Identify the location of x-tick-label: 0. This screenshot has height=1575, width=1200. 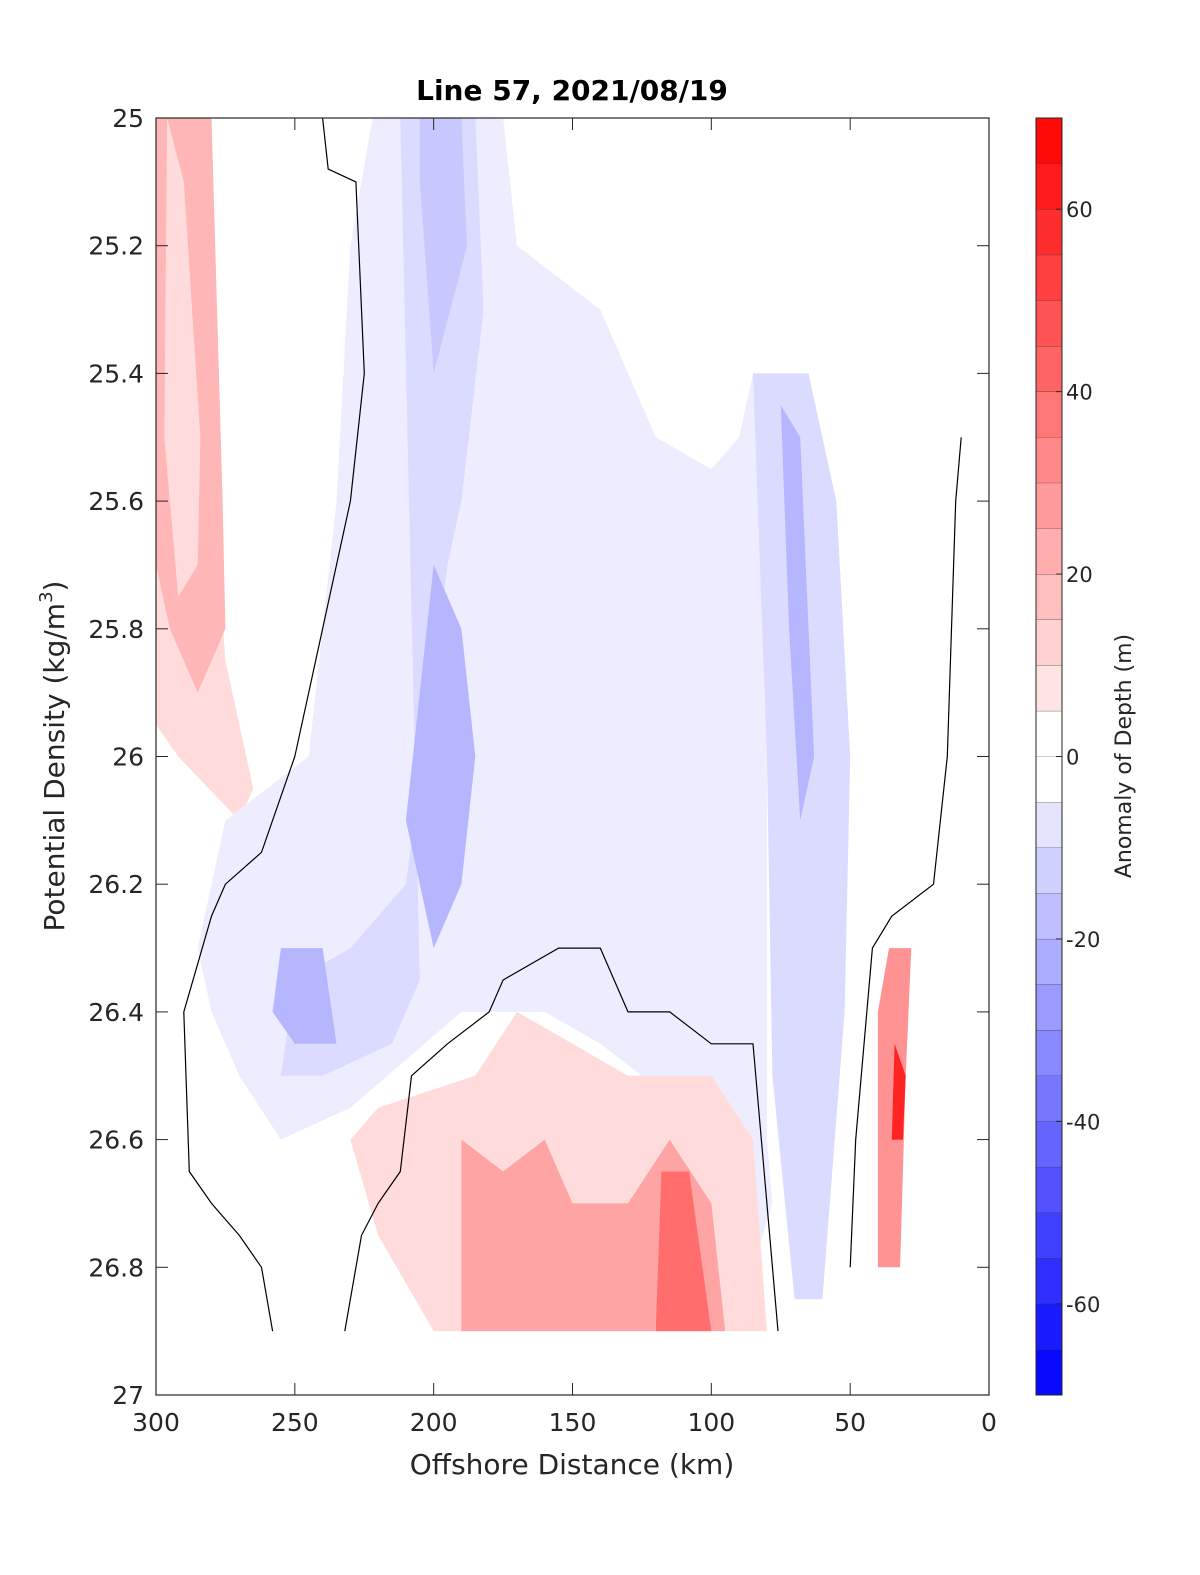
(989, 1422).